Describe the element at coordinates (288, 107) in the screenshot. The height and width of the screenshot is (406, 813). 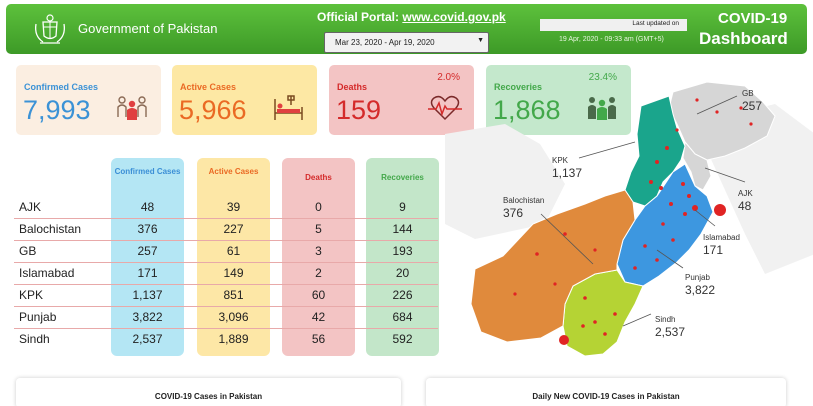
I see `hospital-bed-icon` at that location.